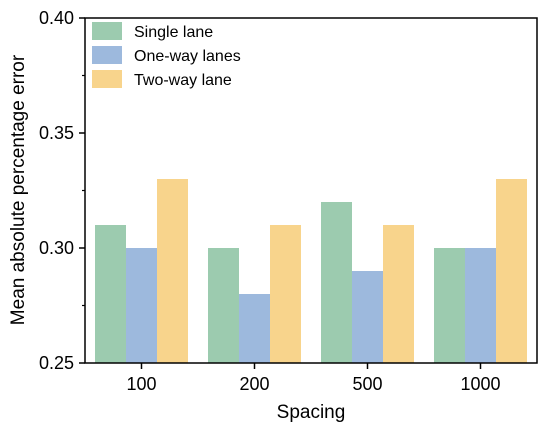 The width and height of the screenshot is (550, 430). I want to click on legend-label: One-way lanes, so click(187, 56).